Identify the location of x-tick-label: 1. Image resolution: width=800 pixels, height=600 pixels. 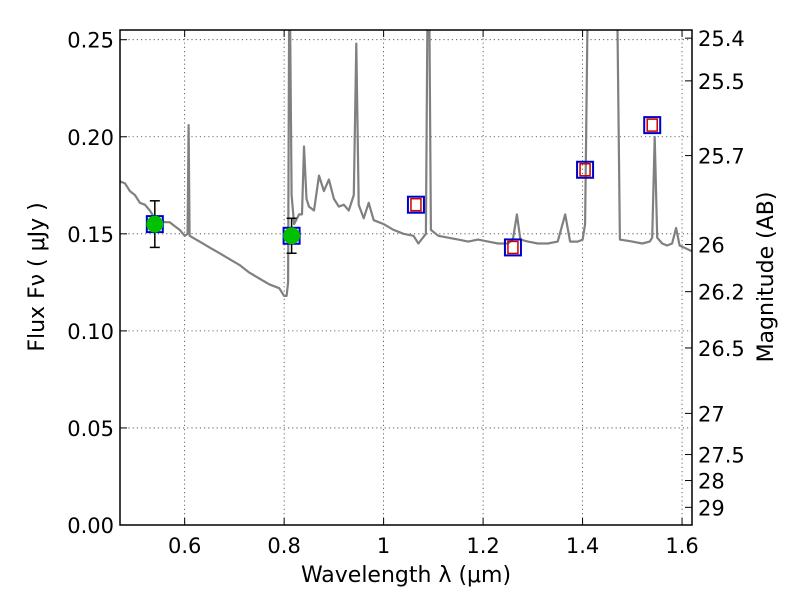
(383, 546).